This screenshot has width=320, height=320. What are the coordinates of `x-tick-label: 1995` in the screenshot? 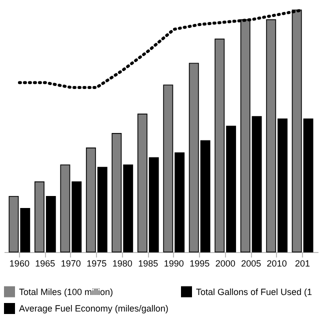 It's located at (200, 263).